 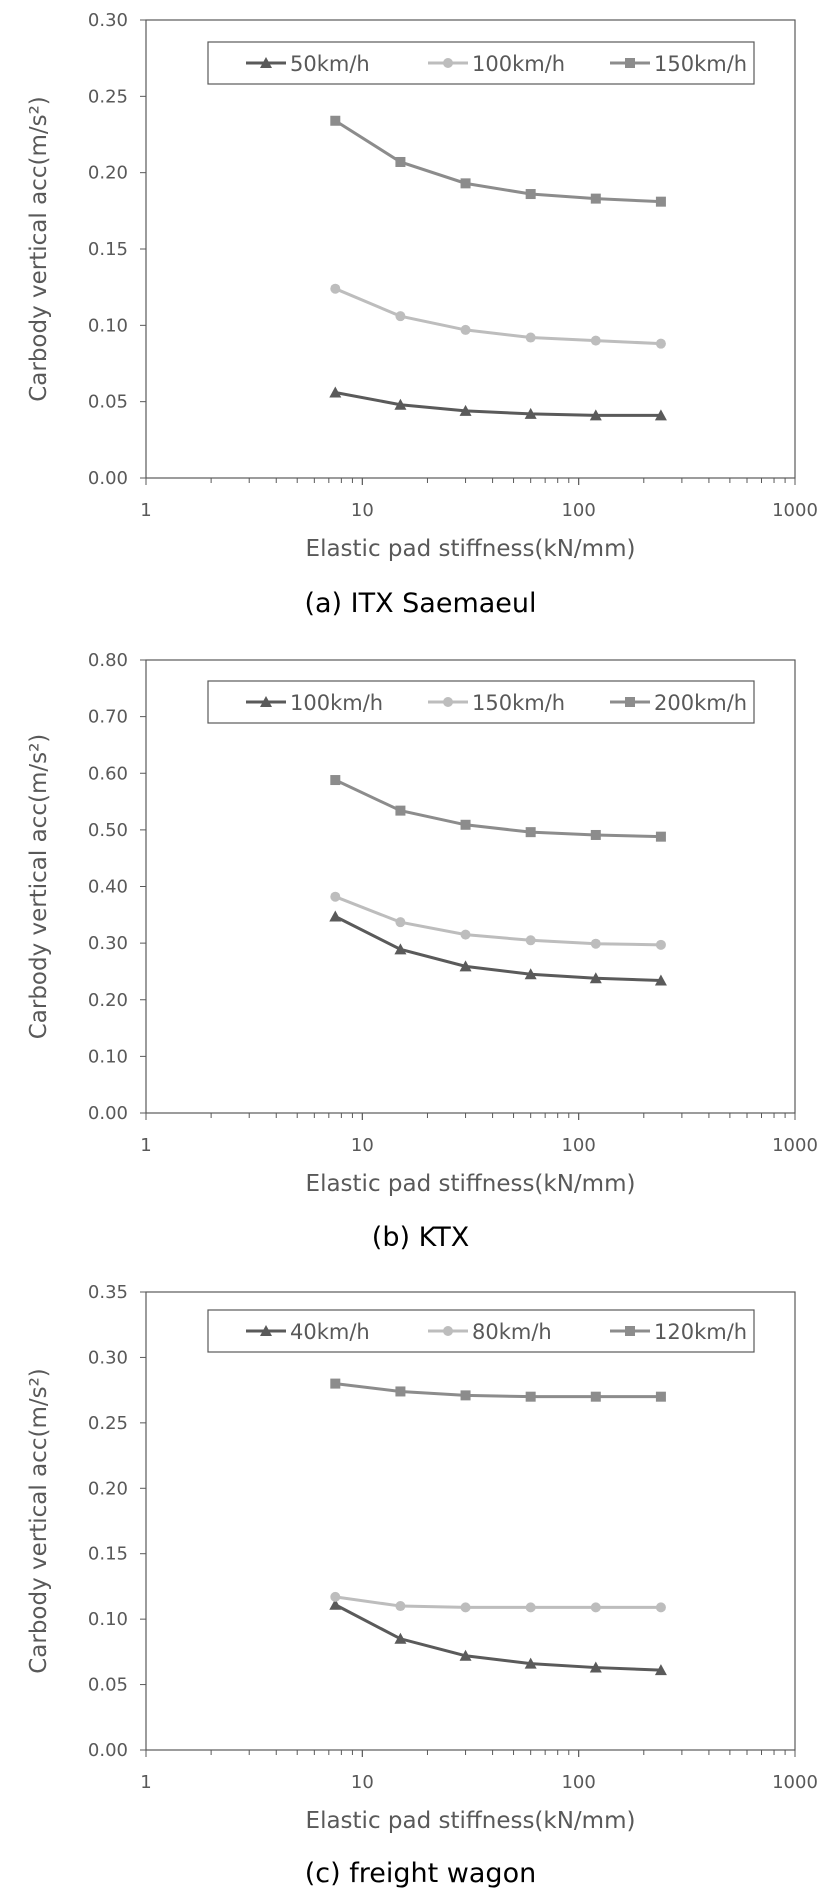 I want to click on y-tick-label: 0.70, so click(x=108, y=717).